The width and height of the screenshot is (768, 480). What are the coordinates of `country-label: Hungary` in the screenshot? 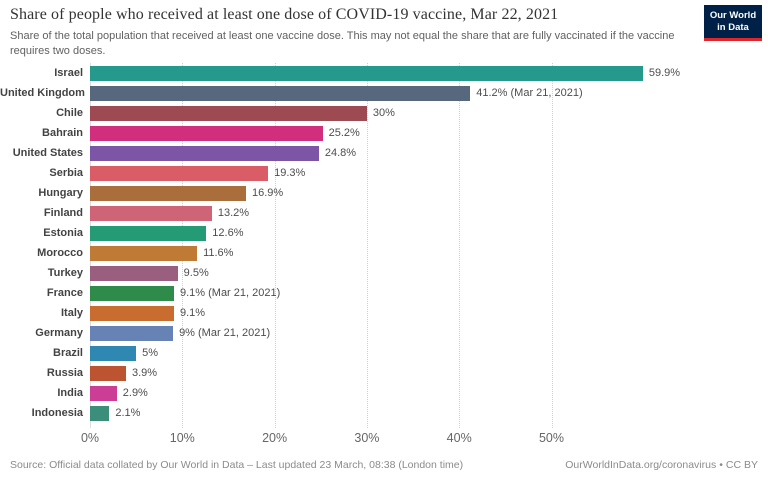 It's located at (60, 193).